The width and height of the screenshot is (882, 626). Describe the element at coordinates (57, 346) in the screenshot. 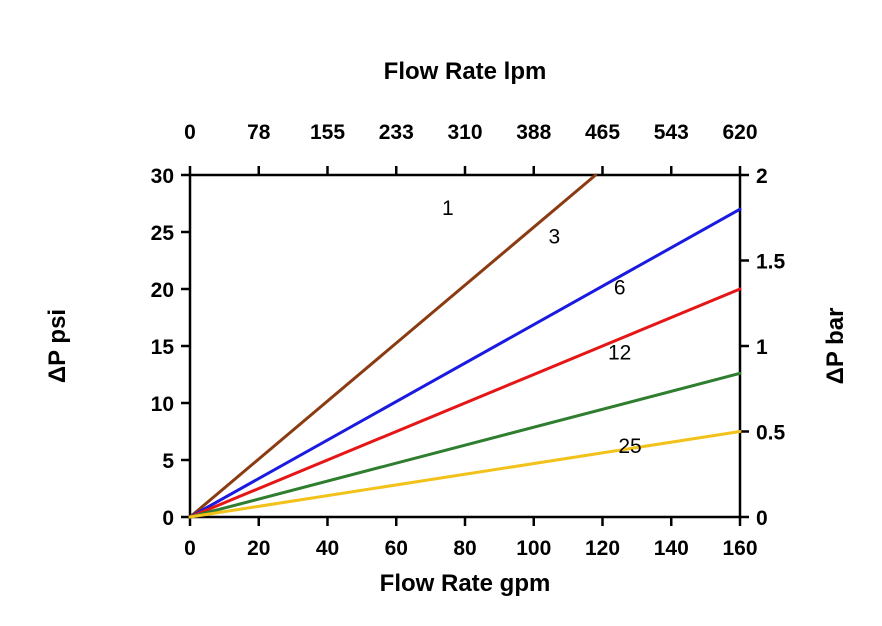

I see `left-axis-title: ΔP psi` at that location.